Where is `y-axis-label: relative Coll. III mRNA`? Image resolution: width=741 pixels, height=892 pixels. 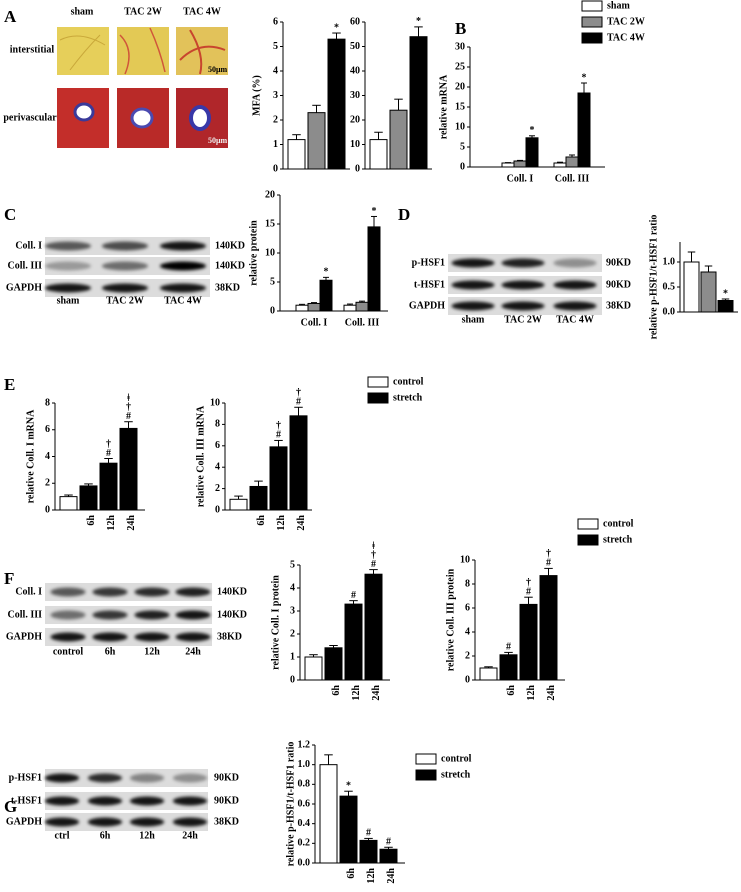 y-axis-label: relative Coll. III mRNA is located at coordinates (200, 456).